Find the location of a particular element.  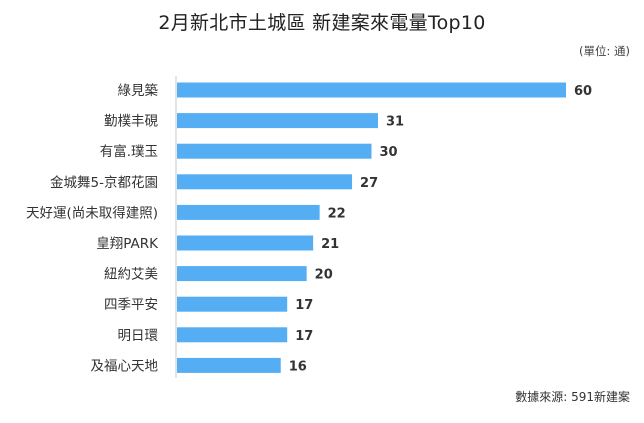

category-label: 有富.璞玉 is located at coordinates (129, 151).